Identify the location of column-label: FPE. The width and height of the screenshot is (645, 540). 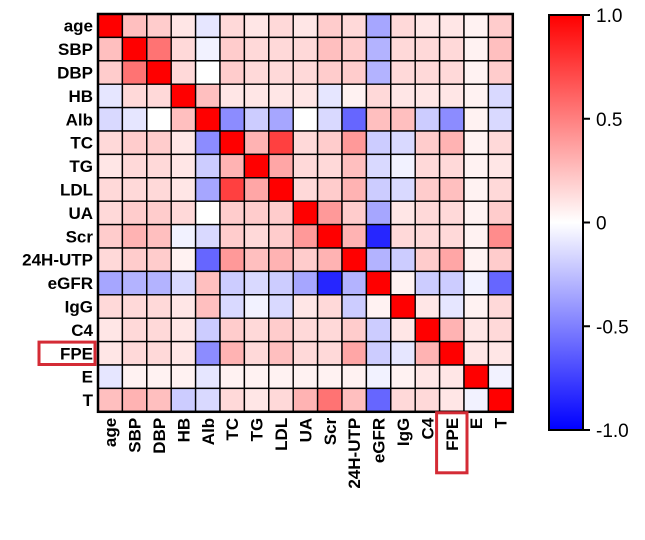
(452, 434).